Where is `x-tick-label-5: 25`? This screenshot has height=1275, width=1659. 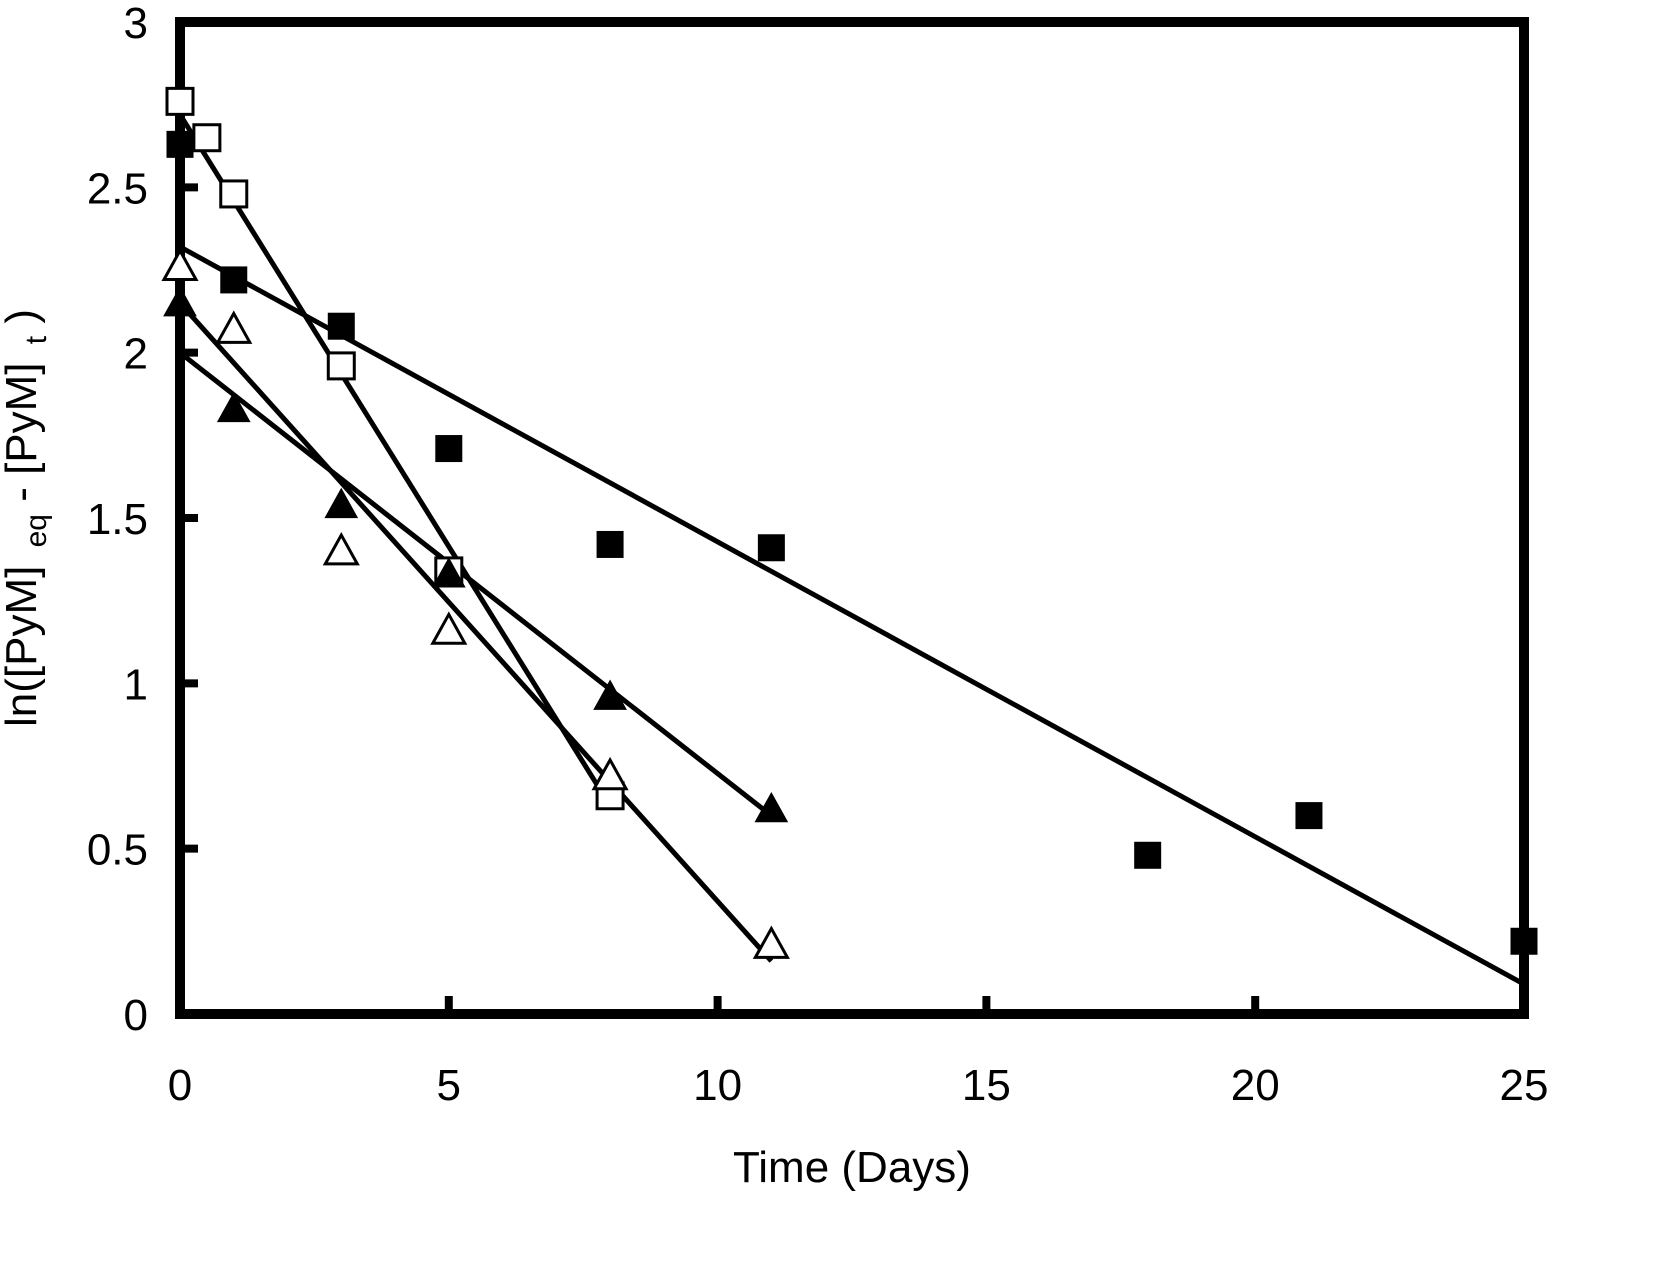
x-tick-label-5: 25 is located at coordinates (1524, 1085).